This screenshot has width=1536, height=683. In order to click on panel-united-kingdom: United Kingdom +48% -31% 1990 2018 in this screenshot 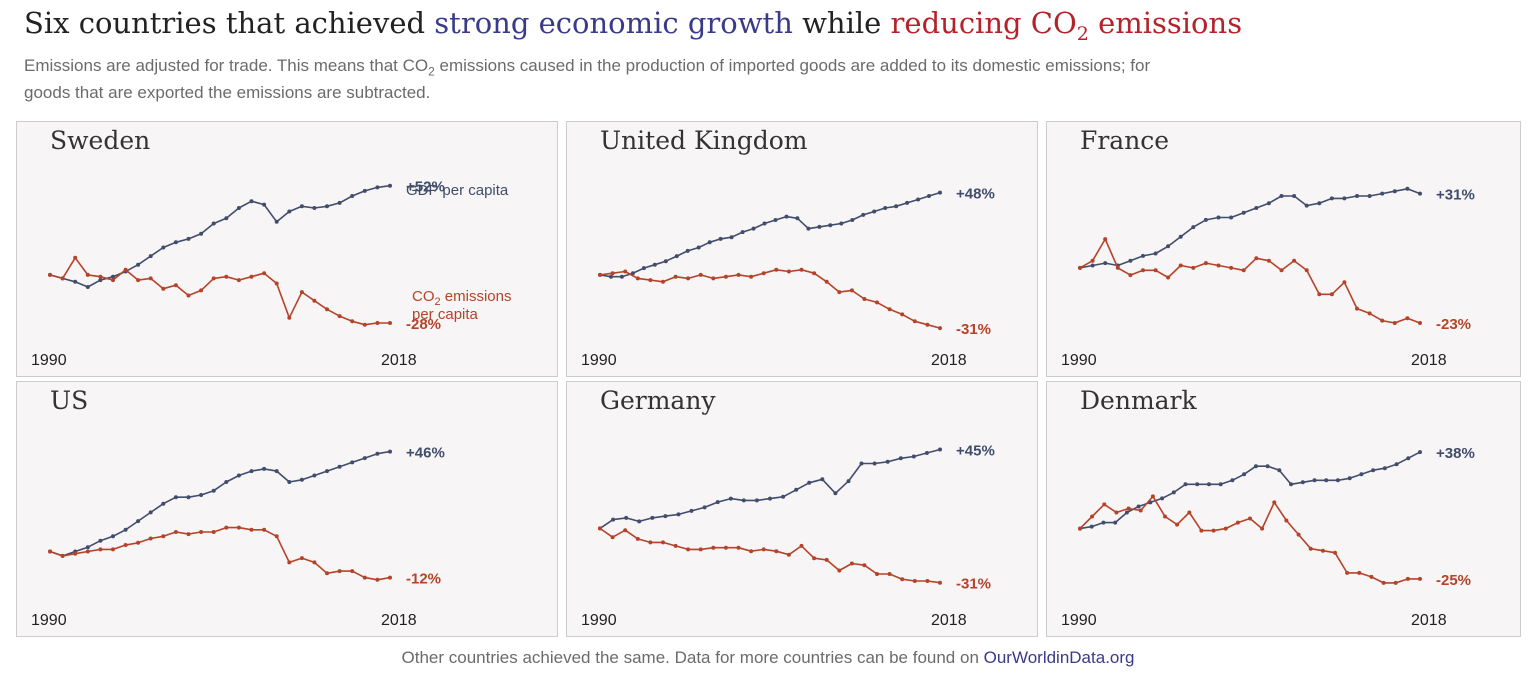, I will do `click(802, 249)`.